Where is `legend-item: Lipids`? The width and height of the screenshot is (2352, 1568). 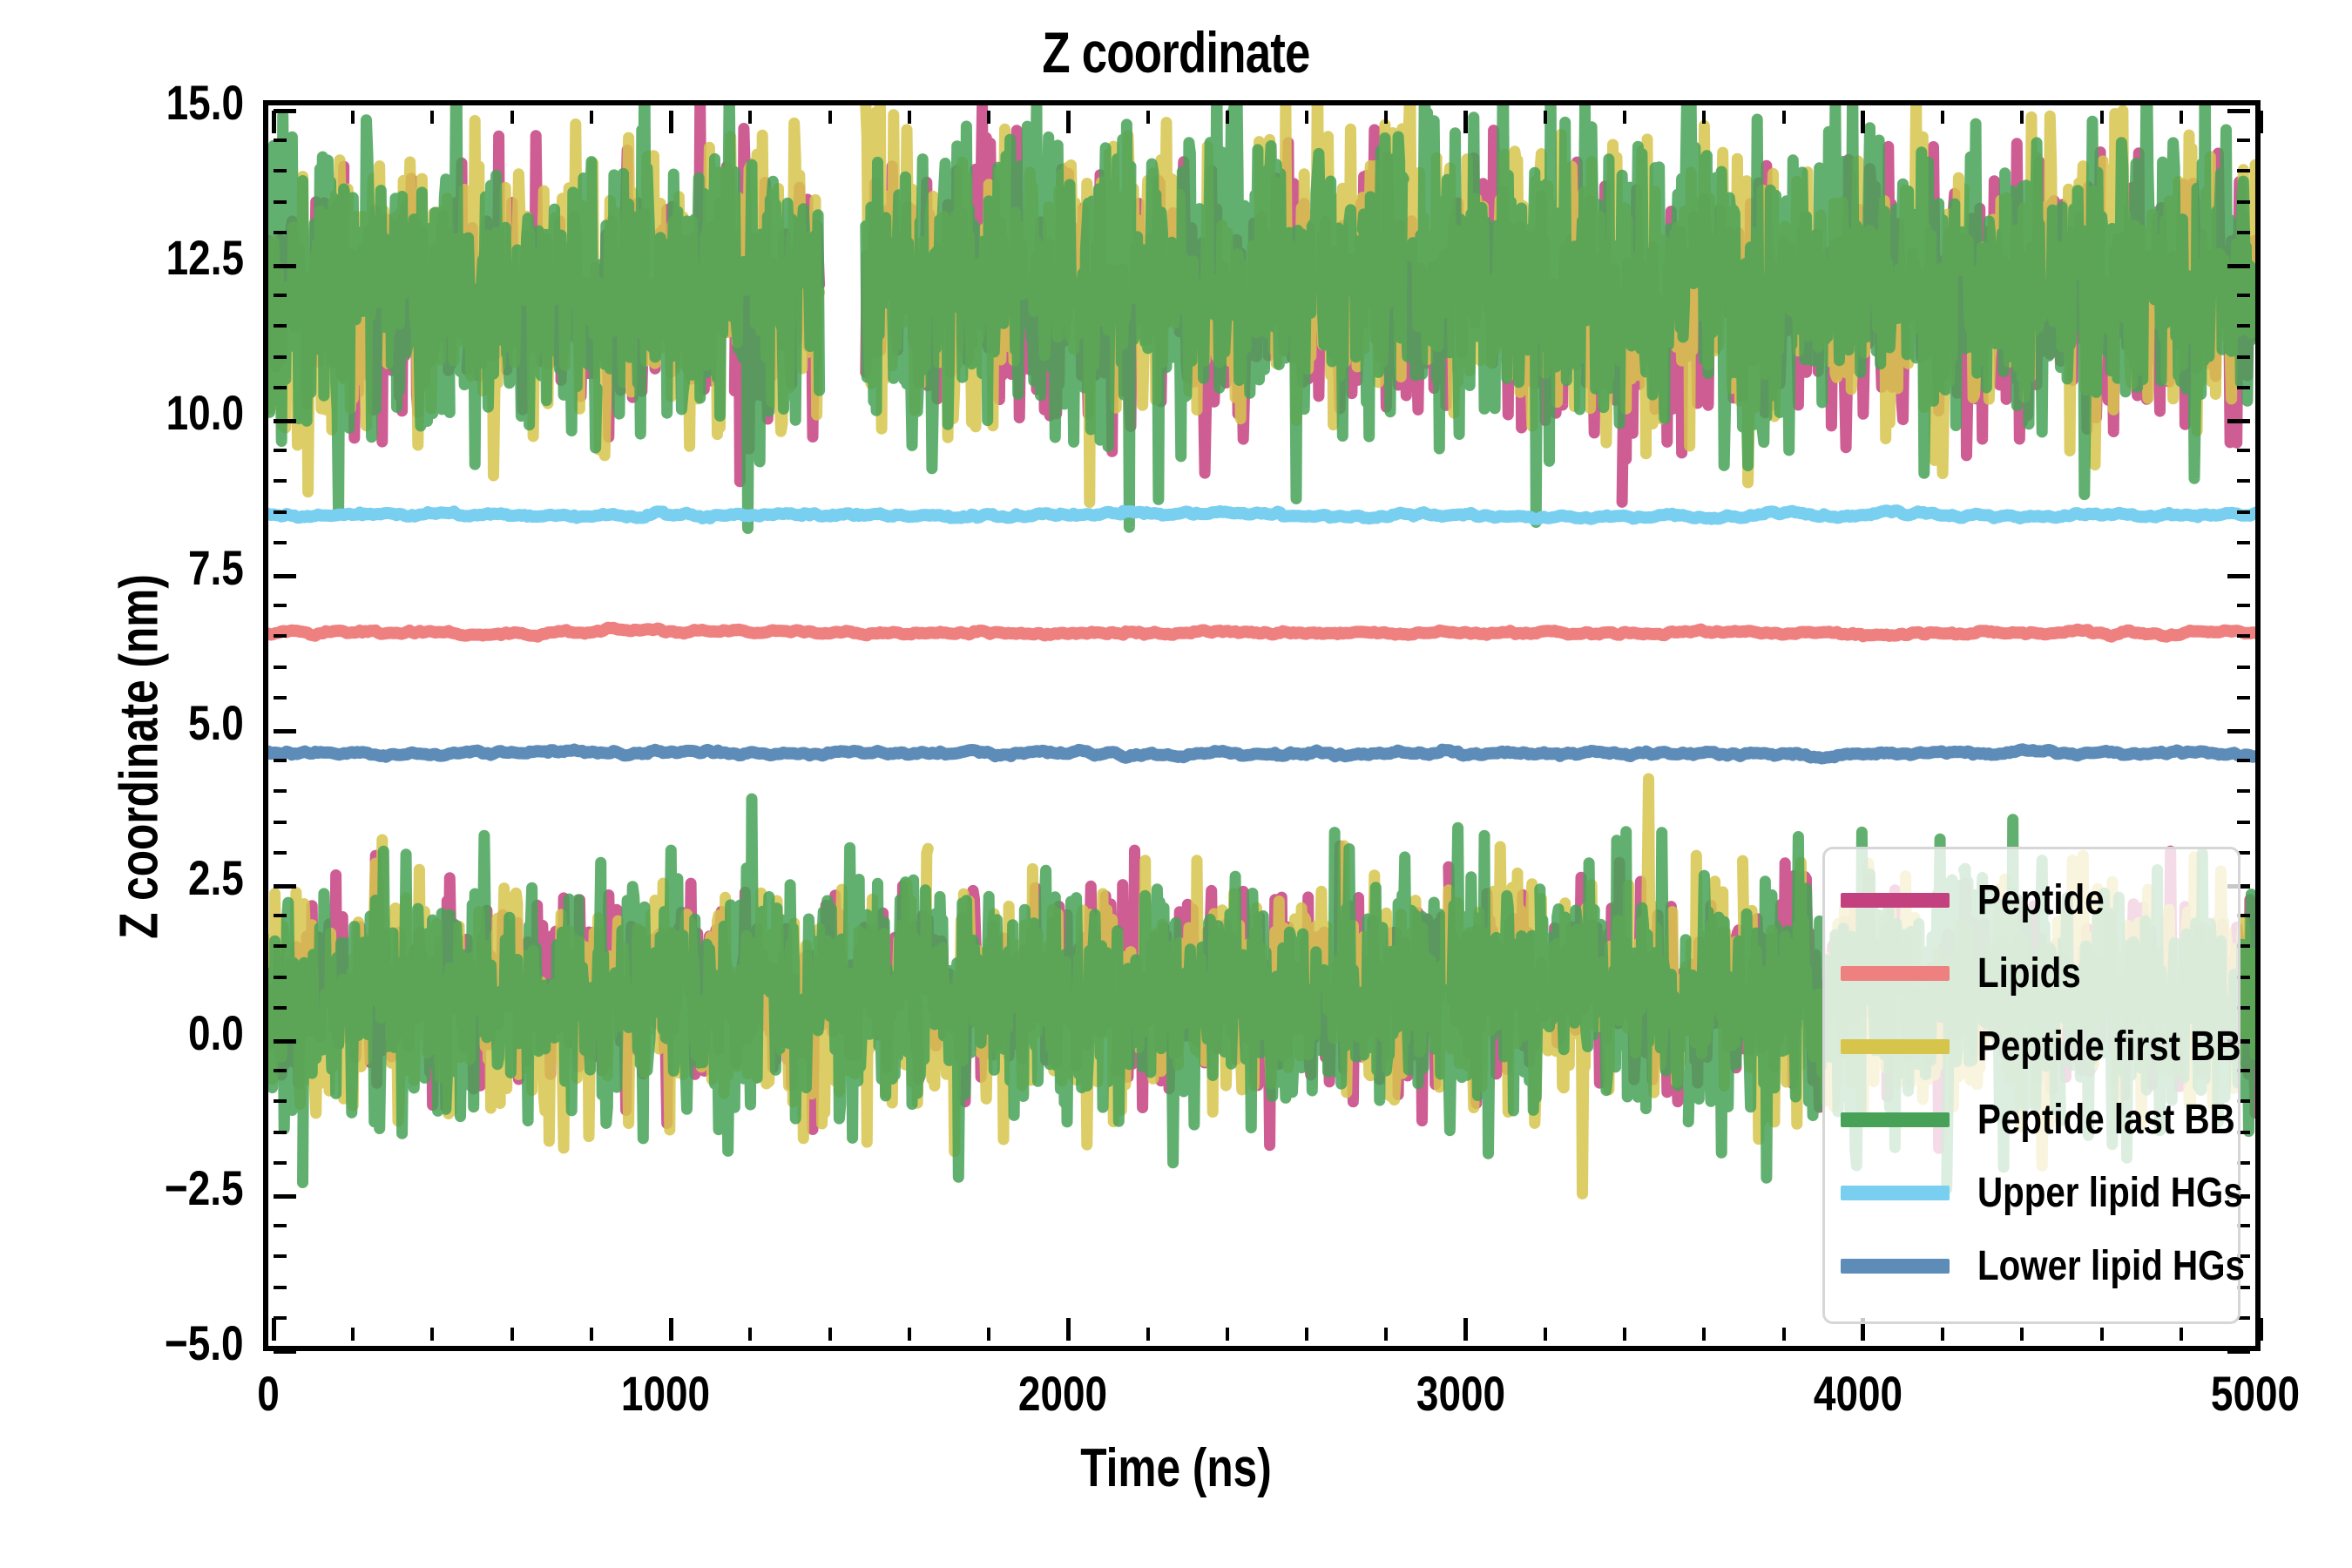
legend-item: Lipids is located at coordinates (2032, 973).